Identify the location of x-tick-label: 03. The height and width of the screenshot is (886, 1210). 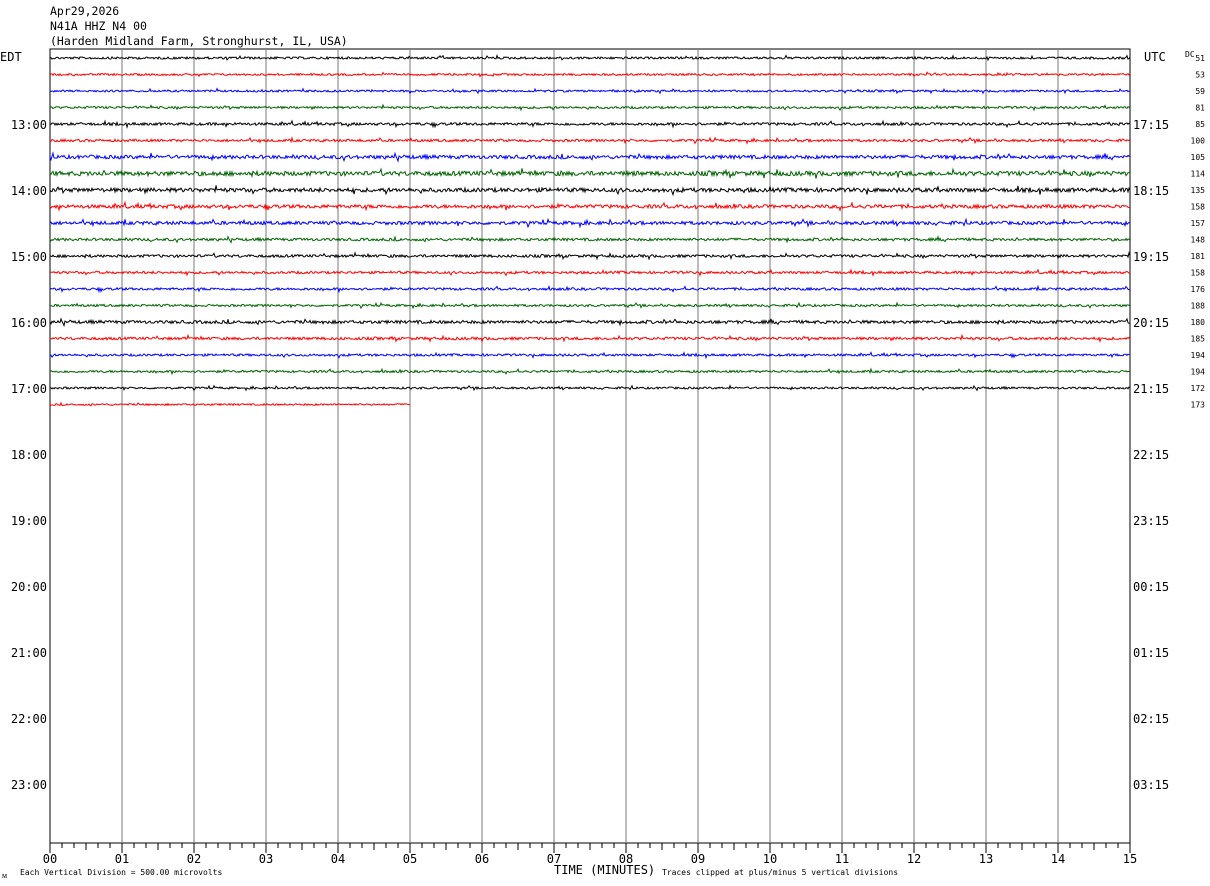
(266, 859).